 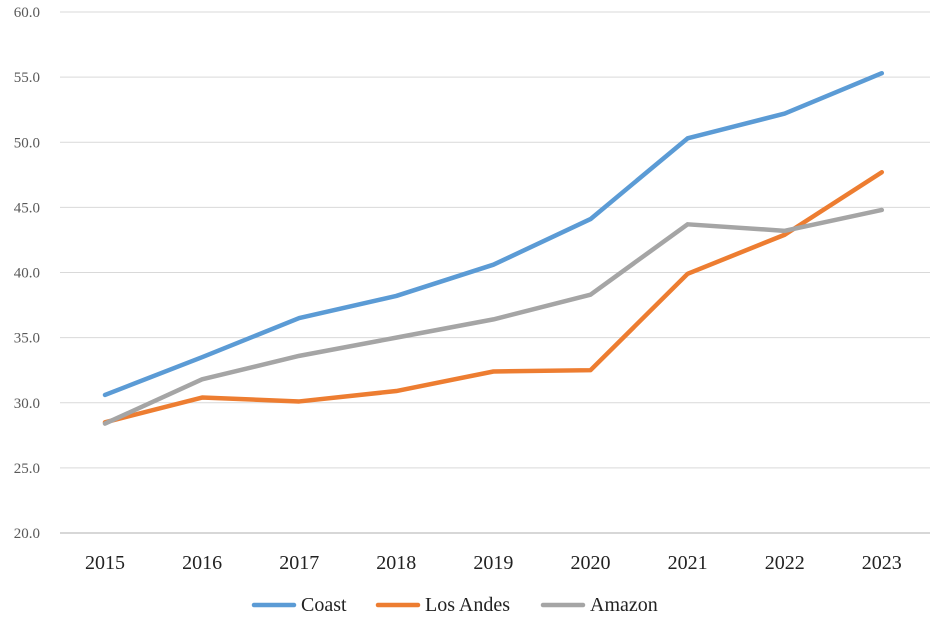 What do you see at coordinates (591, 563) in the screenshot?
I see `x-tick-label: 2020` at bounding box center [591, 563].